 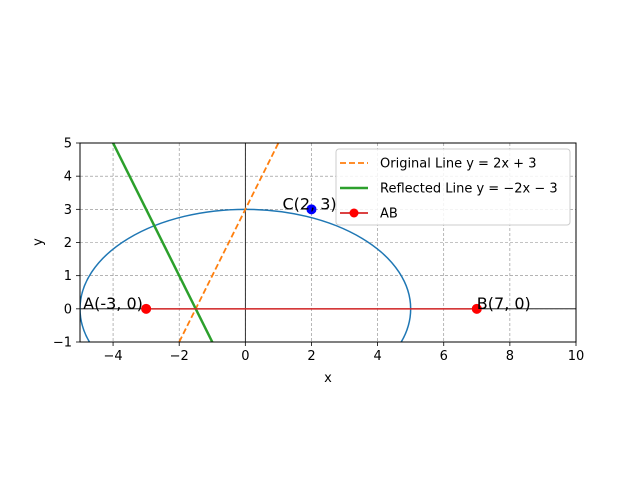 What do you see at coordinates (328, 378) in the screenshot?
I see `x-axis-label: x` at bounding box center [328, 378].